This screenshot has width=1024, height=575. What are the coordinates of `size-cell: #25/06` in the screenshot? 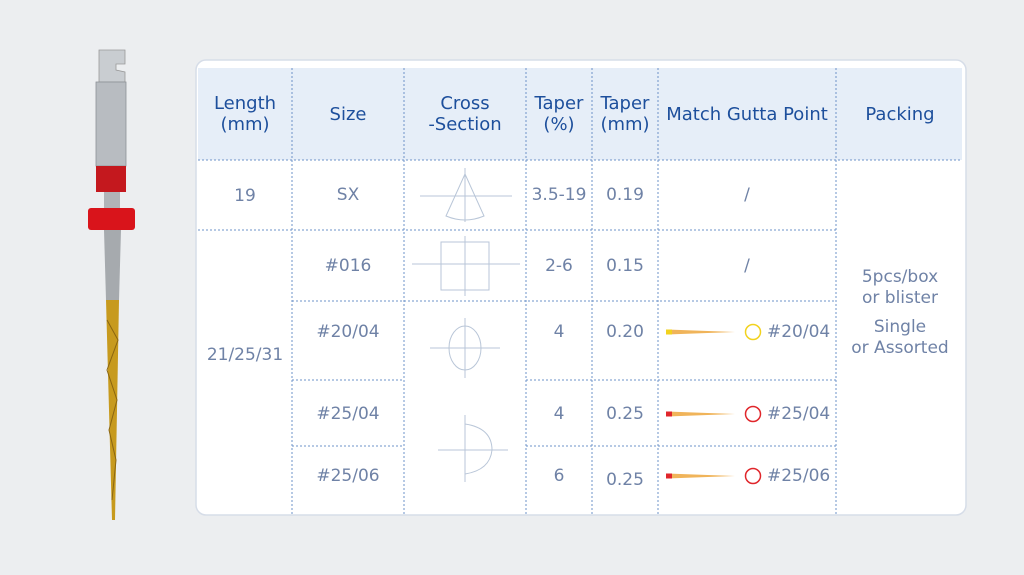 It's located at (347, 476).